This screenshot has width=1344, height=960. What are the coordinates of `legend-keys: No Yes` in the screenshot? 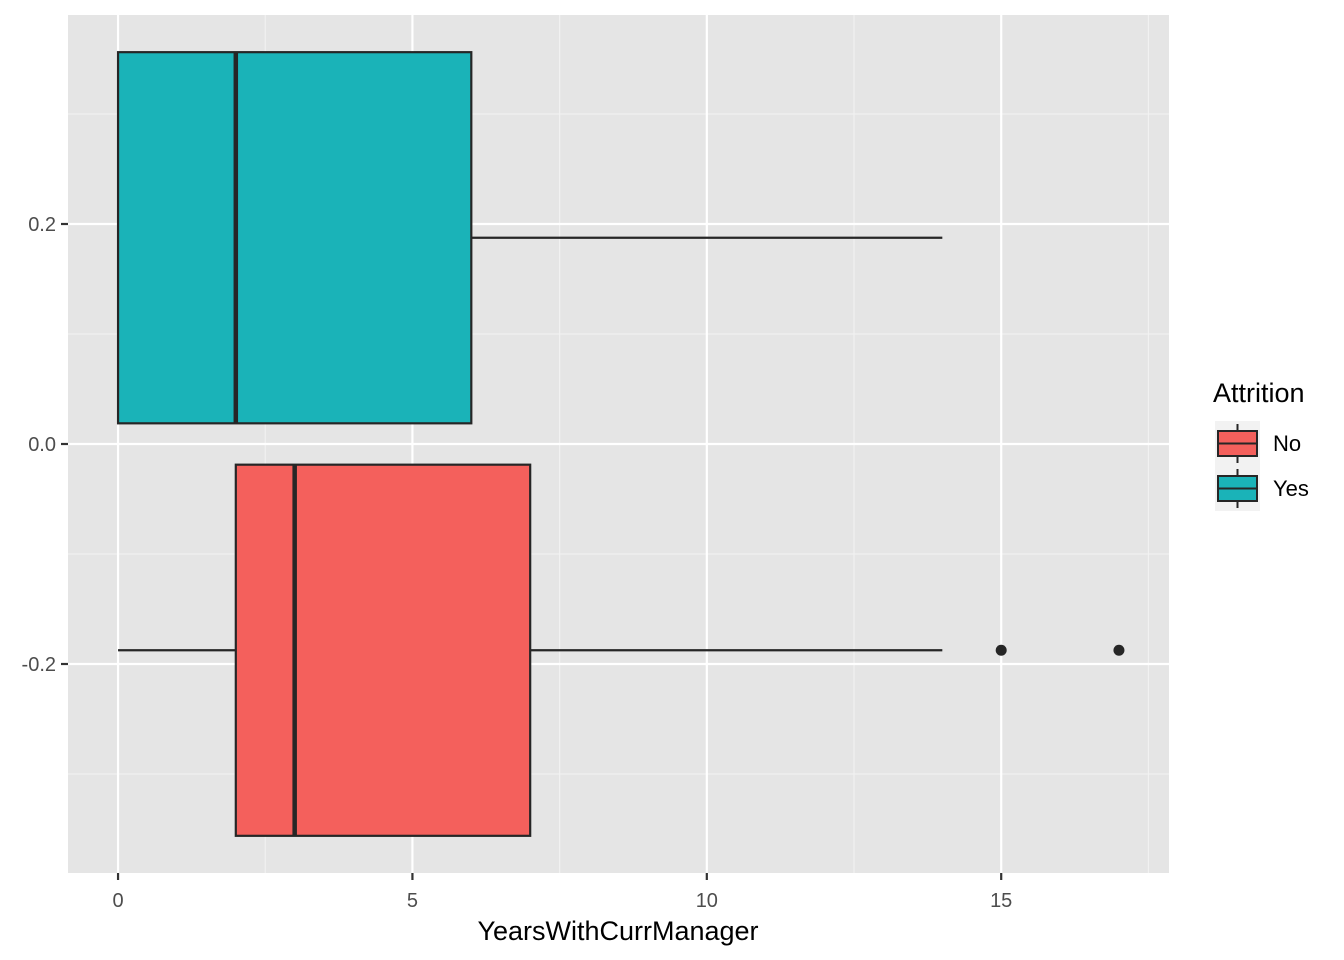 It's located at (1262, 466).